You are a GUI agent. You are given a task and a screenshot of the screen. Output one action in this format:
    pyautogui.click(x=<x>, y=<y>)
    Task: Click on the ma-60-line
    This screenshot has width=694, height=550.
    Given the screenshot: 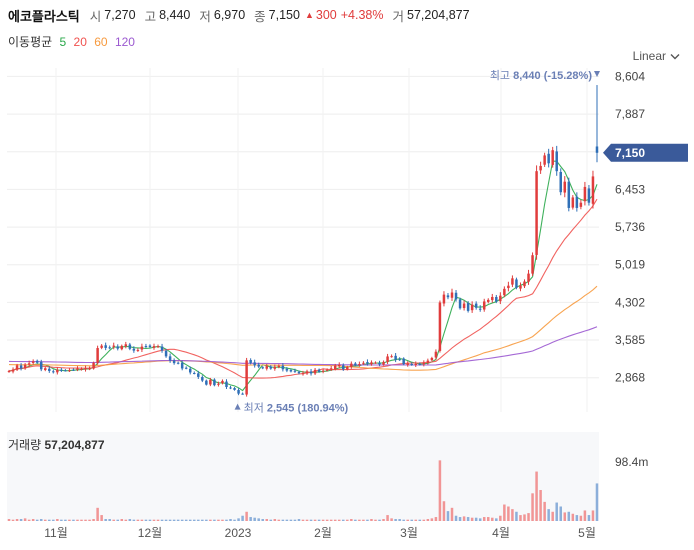 What is the action you would take?
    pyautogui.click(x=303, y=328)
    